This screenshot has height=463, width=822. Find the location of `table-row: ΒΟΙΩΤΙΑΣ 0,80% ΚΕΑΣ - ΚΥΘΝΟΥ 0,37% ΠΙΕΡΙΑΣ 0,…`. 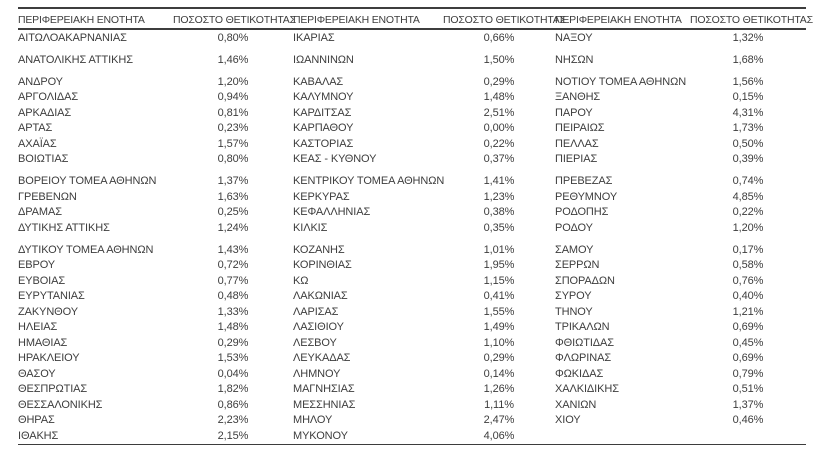

table-row: ΒΟΙΩΤΙΑΣ 0,80% ΚΕΑΣ - ΚΥΘΝΟΥ 0,37% ΠΙΕΡΙΑΣ 0,… is located at coordinates (412, 160).